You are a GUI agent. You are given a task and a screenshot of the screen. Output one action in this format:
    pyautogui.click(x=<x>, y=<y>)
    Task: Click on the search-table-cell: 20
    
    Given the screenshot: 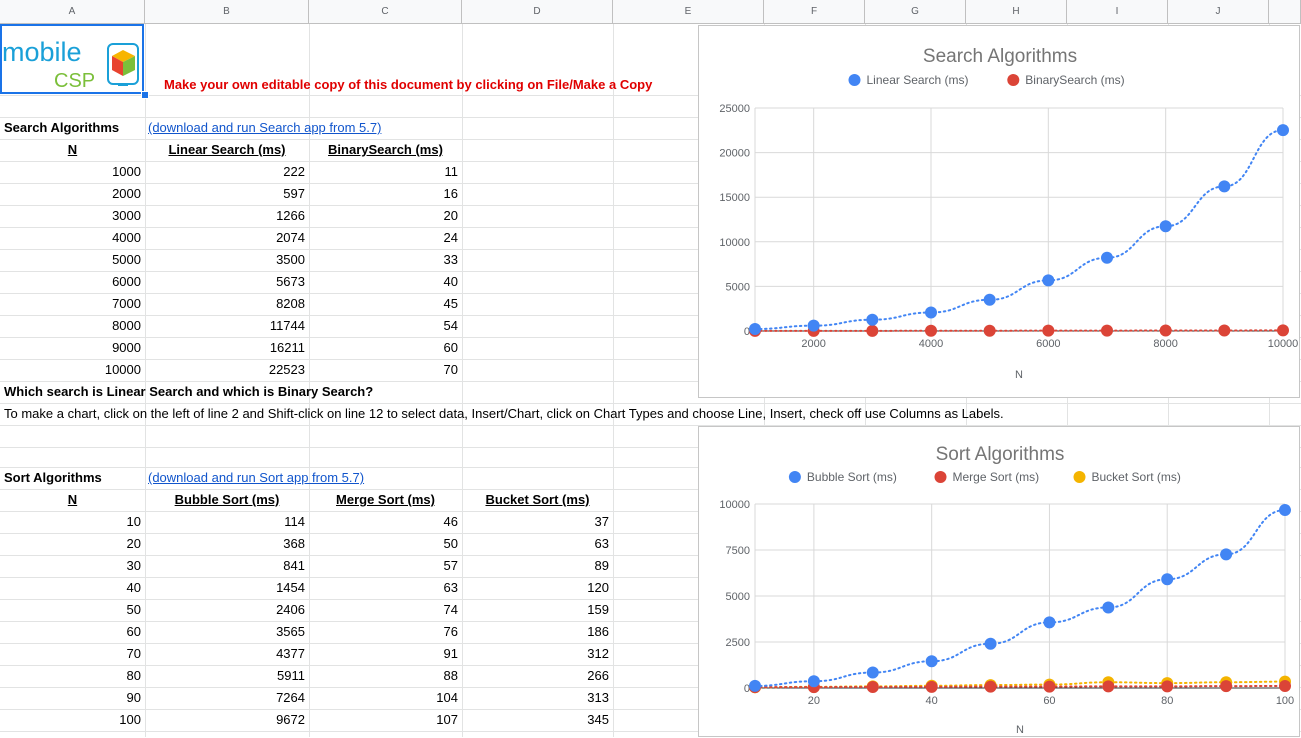 What is the action you would take?
    pyautogui.click(x=450, y=215)
    